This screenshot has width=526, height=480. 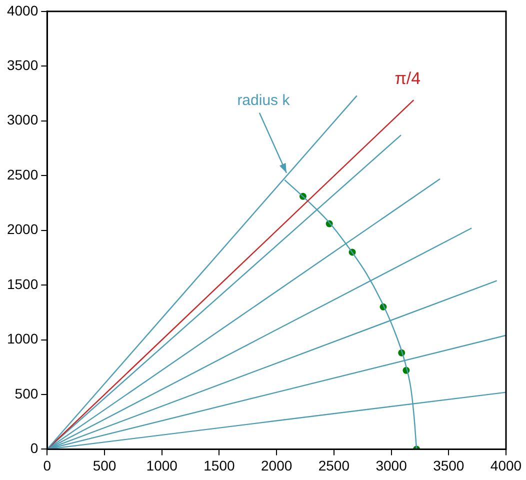 What do you see at coordinates (104, 465) in the screenshot?
I see `x-tick-label: 500` at bounding box center [104, 465].